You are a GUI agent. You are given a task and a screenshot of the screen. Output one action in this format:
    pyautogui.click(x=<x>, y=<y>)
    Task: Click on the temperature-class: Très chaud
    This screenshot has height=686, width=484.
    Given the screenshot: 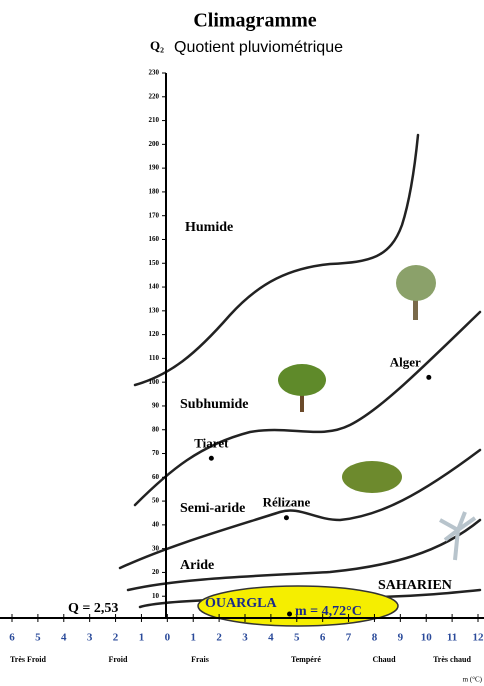 What is the action you would take?
    pyautogui.click(x=452, y=659)
    